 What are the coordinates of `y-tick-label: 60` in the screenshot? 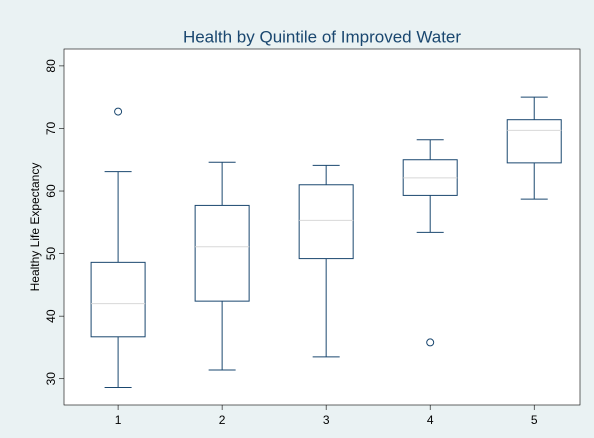 It's located at (51, 191).